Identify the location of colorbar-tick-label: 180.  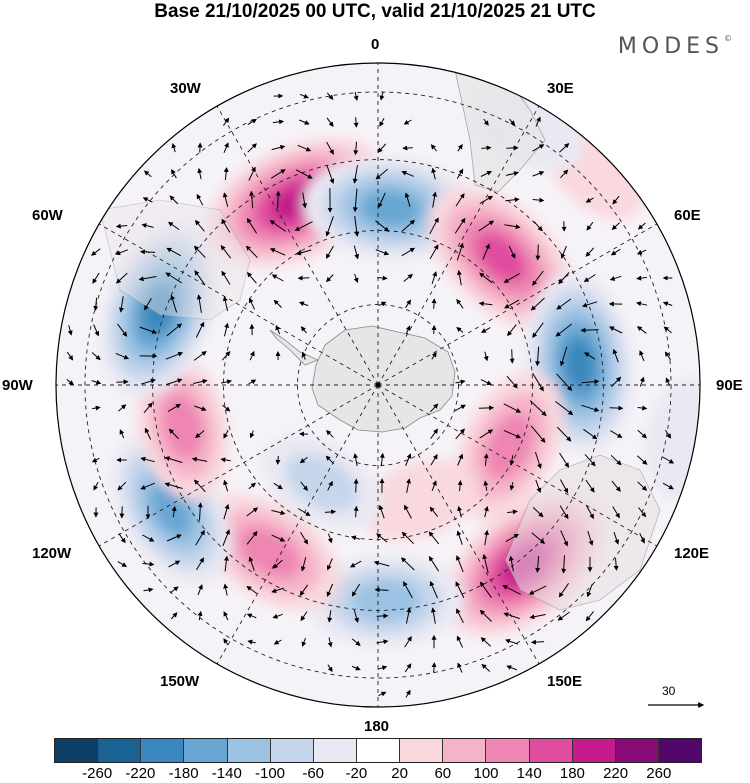
(572, 773).